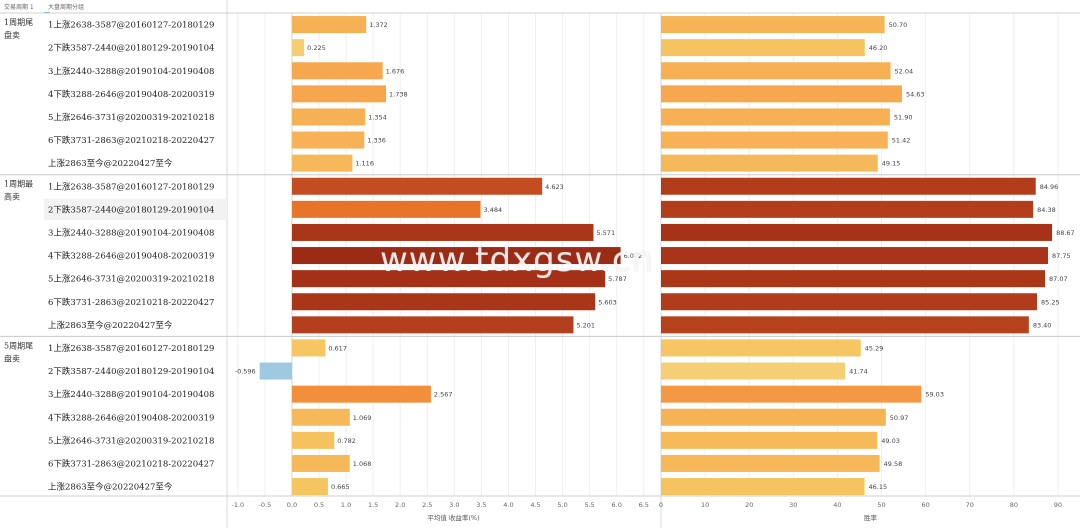 This screenshot has width=1080, height=528. What do you see at coordinates (837, 505) in the screenshot?
I see `tick-label-winrate: 40` at bounding box center [837, 505].